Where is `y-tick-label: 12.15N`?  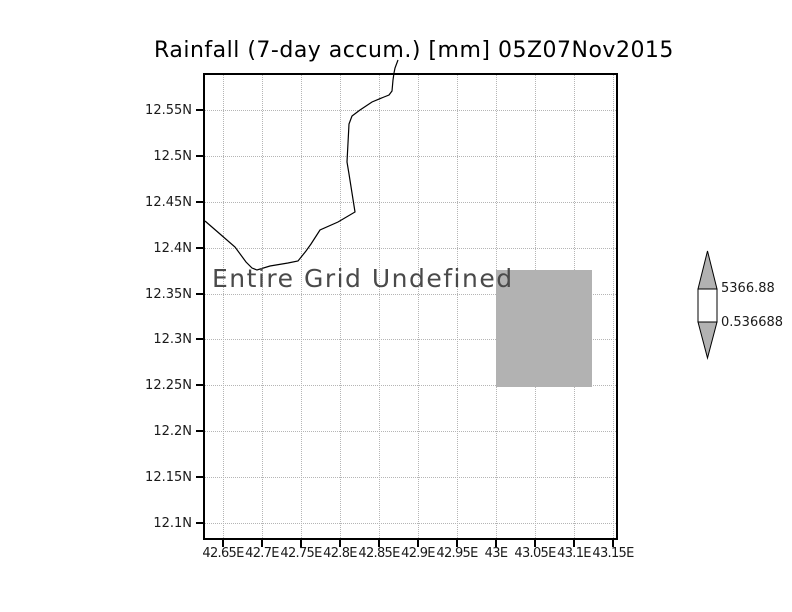
y-tick-label: 12.15N is located at coordinates (168, 477).